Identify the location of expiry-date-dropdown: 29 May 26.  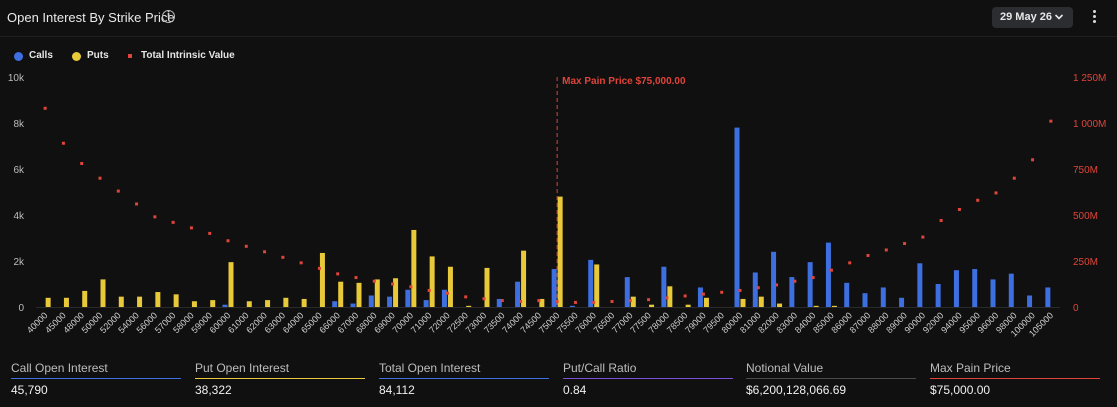
(1032, 17).